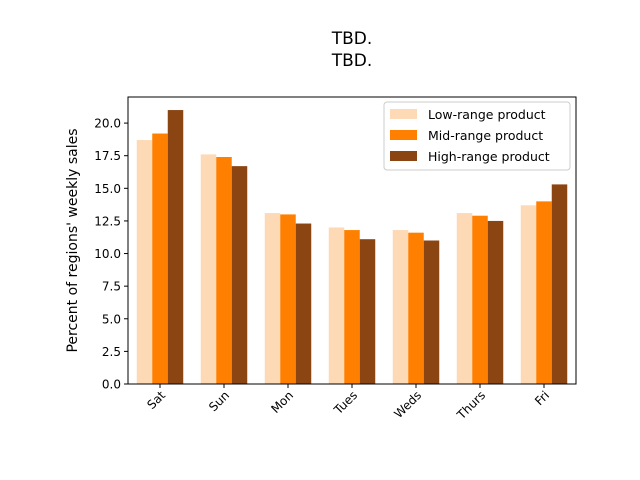  What do you see at coordinates (542, 398) in the screenshot?
I see `x-tick-label: Fri` at bounding box center [542, 398].